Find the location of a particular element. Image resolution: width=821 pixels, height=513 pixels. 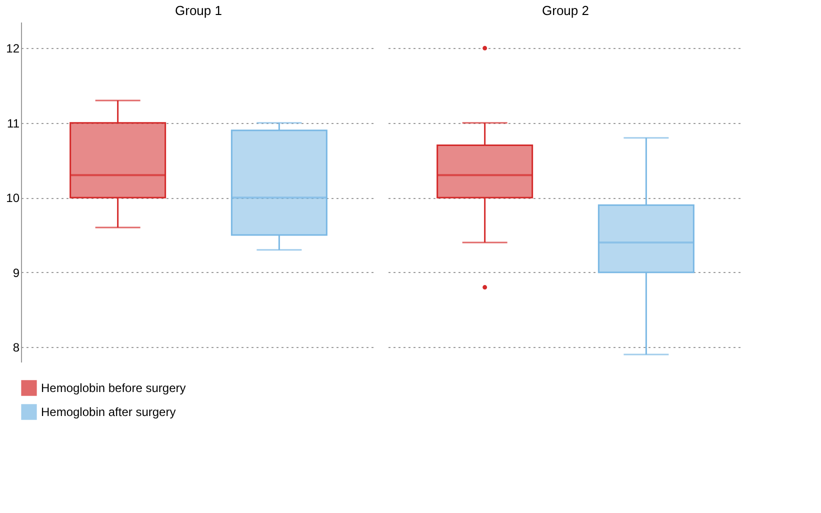

legend-label: Hemoglobin before surgery is located at coordinates (113, 388).